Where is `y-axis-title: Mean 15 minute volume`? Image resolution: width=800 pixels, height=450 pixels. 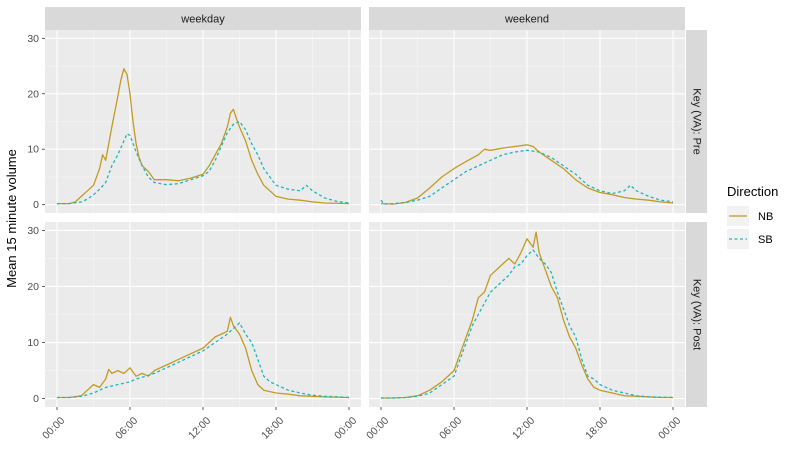
y-axis-title: Mean 15 minute volume is located at coordinates (11, 218).